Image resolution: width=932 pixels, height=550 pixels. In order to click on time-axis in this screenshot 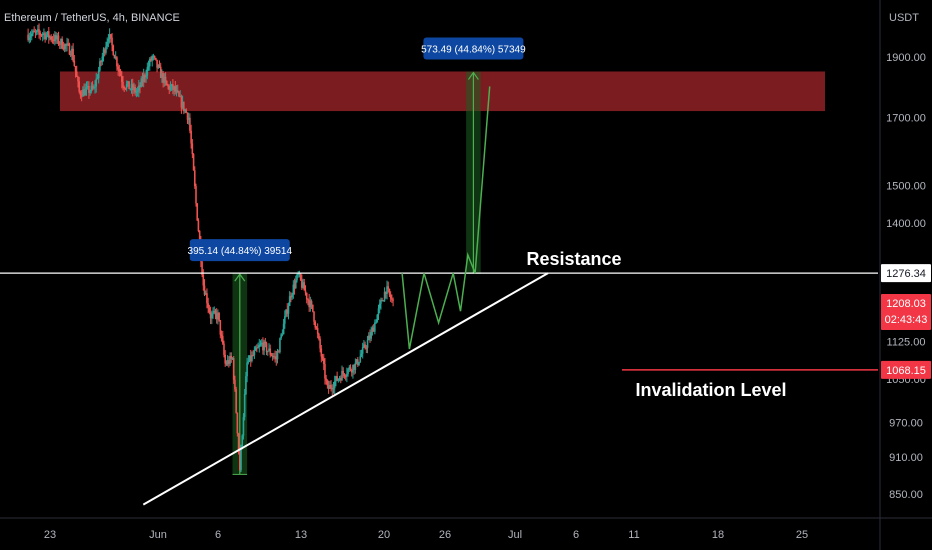, I will do `click(440, 534)`.